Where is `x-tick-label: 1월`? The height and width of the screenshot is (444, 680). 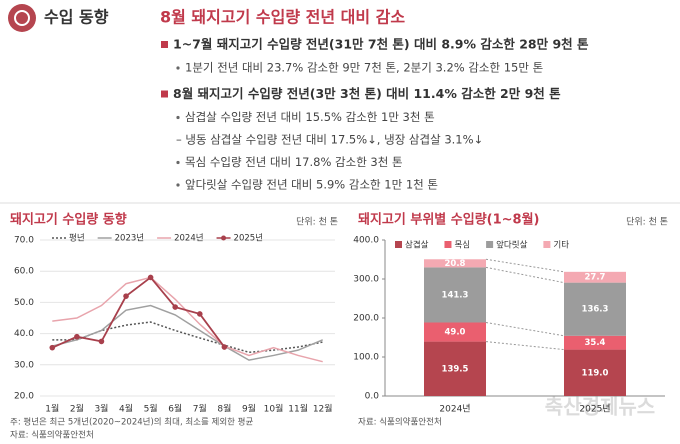 x-tick-label: 1월 is located at coordinates (52, 409).